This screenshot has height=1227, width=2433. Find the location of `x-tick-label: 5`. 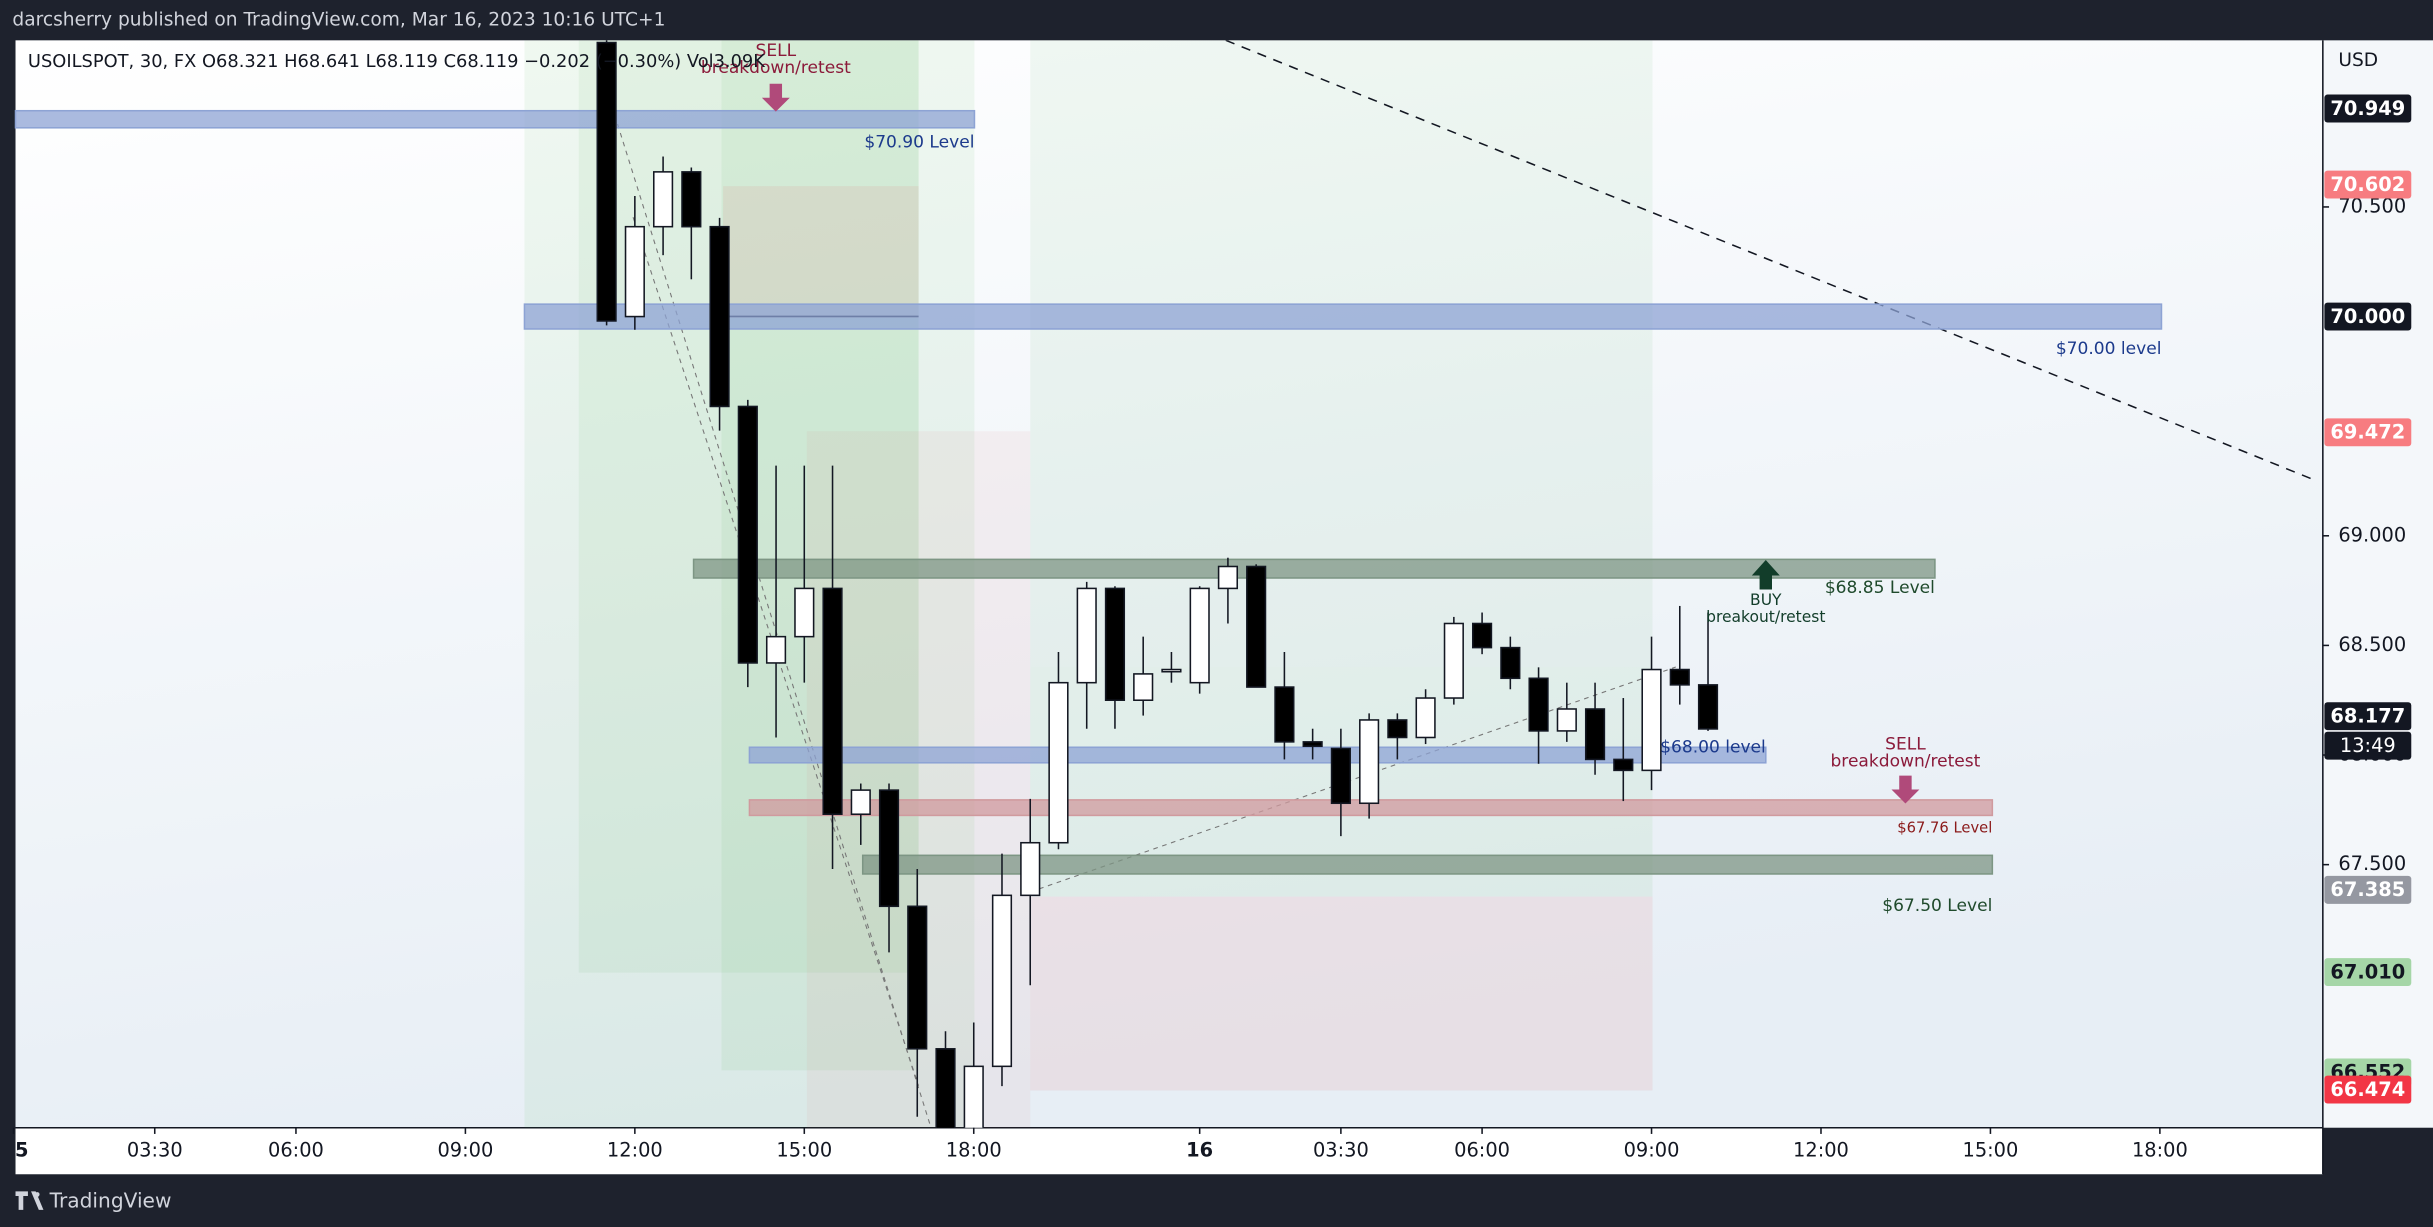

x-tick-label: 5 is located at coordinates (21, 1149).